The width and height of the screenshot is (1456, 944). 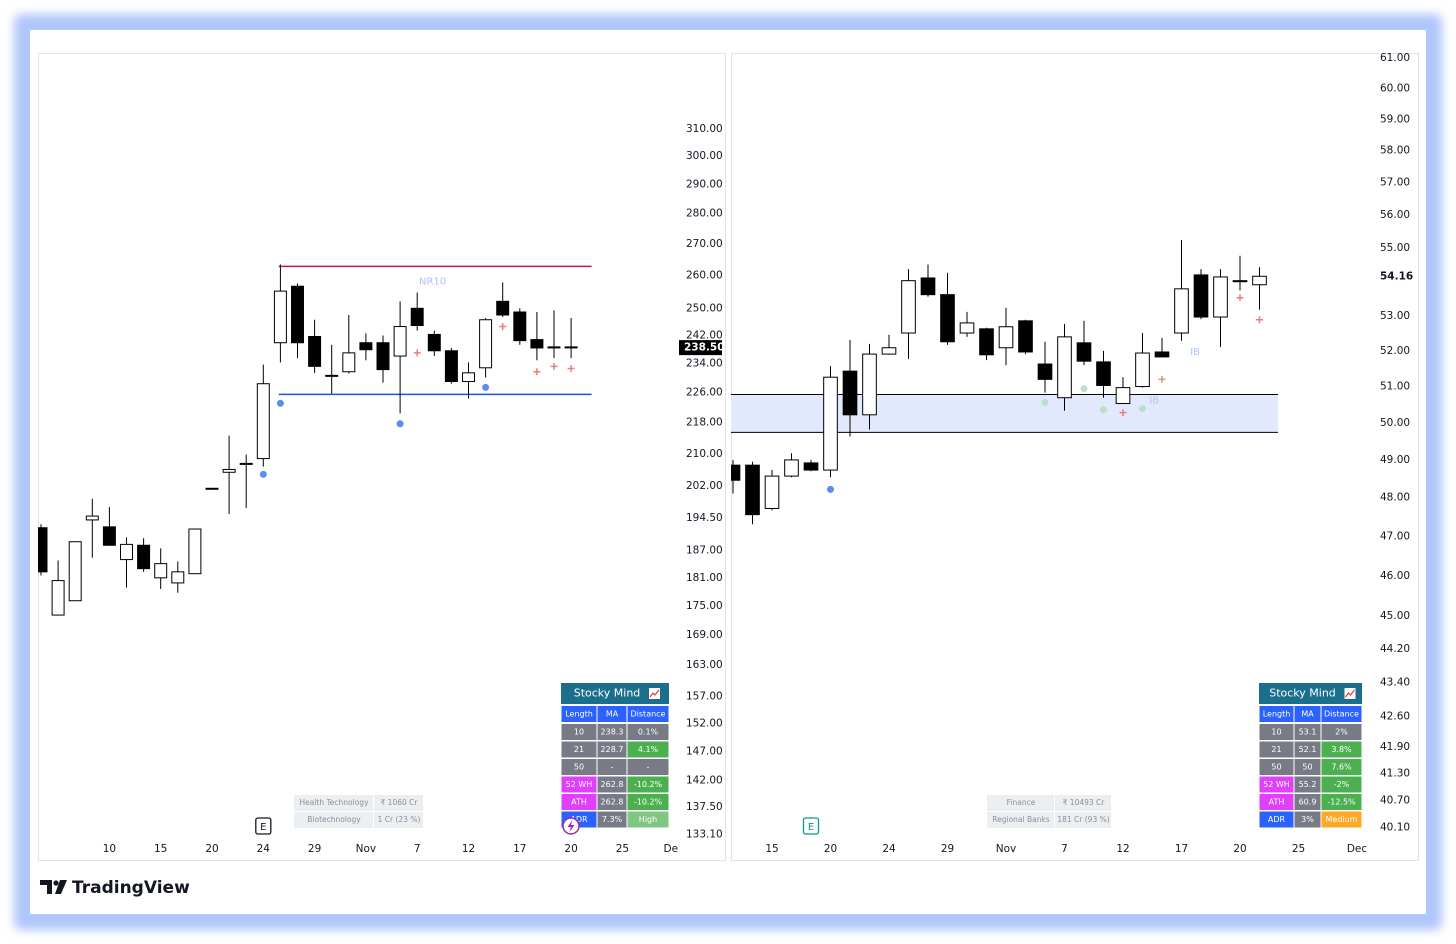 I want to click on info-text: Health Technology, so click(x=334, y=802).